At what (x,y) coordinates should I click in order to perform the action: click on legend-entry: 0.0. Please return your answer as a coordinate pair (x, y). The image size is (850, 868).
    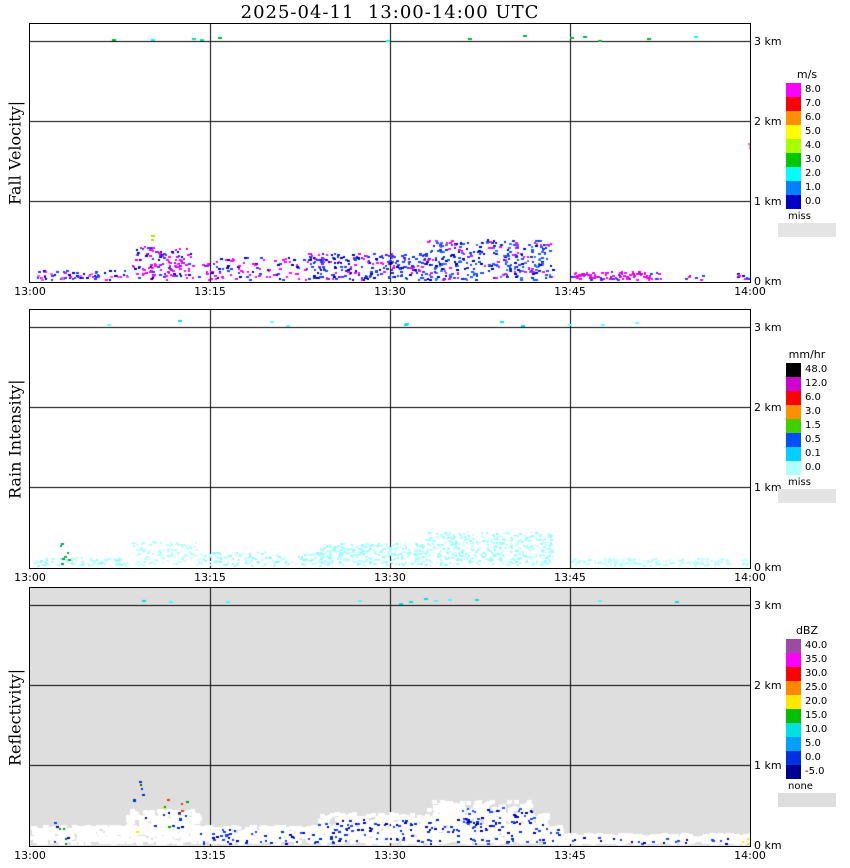
    Looking at the image, I should click on (814, 468).